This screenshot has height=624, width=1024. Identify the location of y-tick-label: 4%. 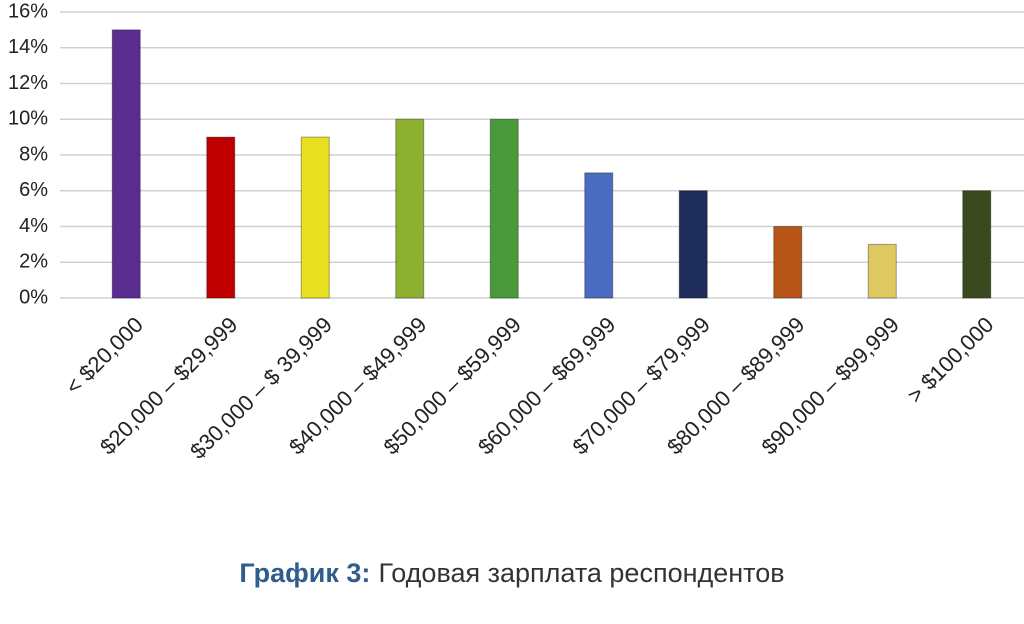
(33, 226).